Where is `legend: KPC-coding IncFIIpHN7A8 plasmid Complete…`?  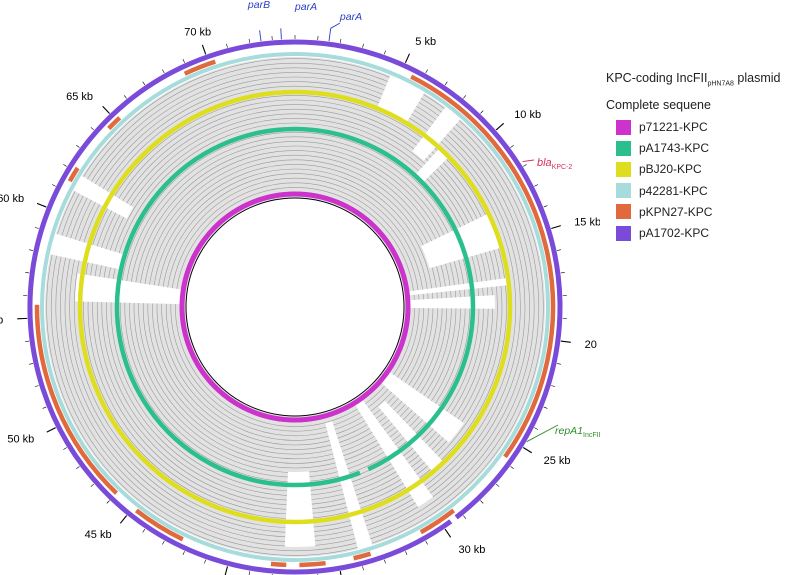
legend: KPC-coding IncFIIpHN7A8 plasmid Complete… is located at coordinates (695, 157).